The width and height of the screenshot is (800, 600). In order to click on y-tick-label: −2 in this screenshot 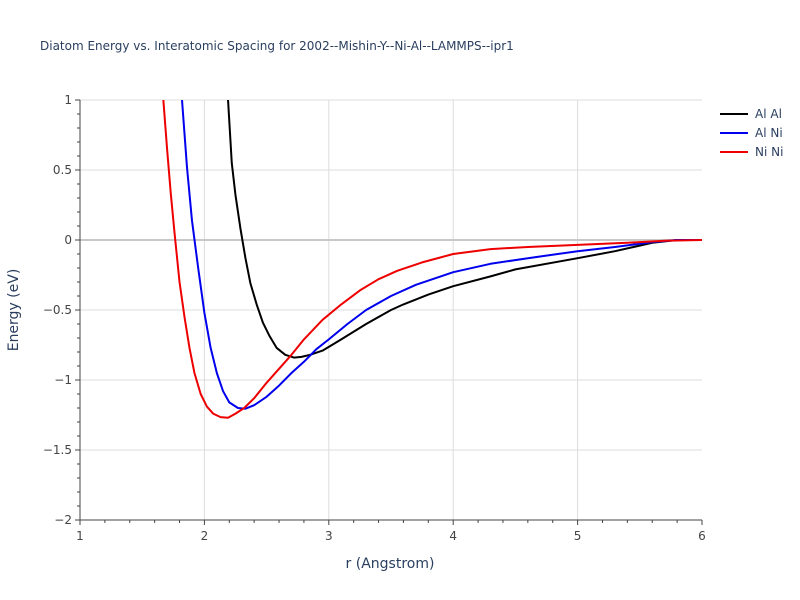, I will do `click(63, 520)`.